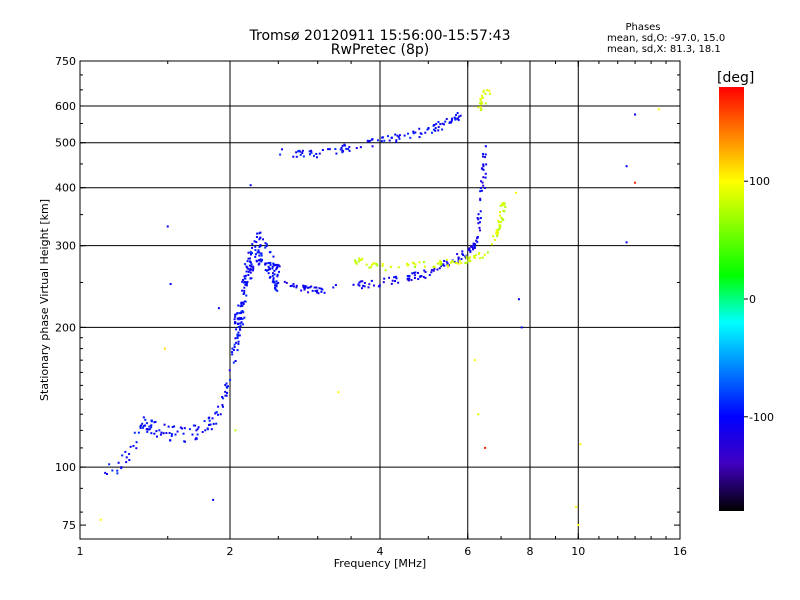 This screenshot has width=800, height=600. Describe the element at coordinates (530, 551) in the screenshot. I see `x-tick-label: 8` at that location.